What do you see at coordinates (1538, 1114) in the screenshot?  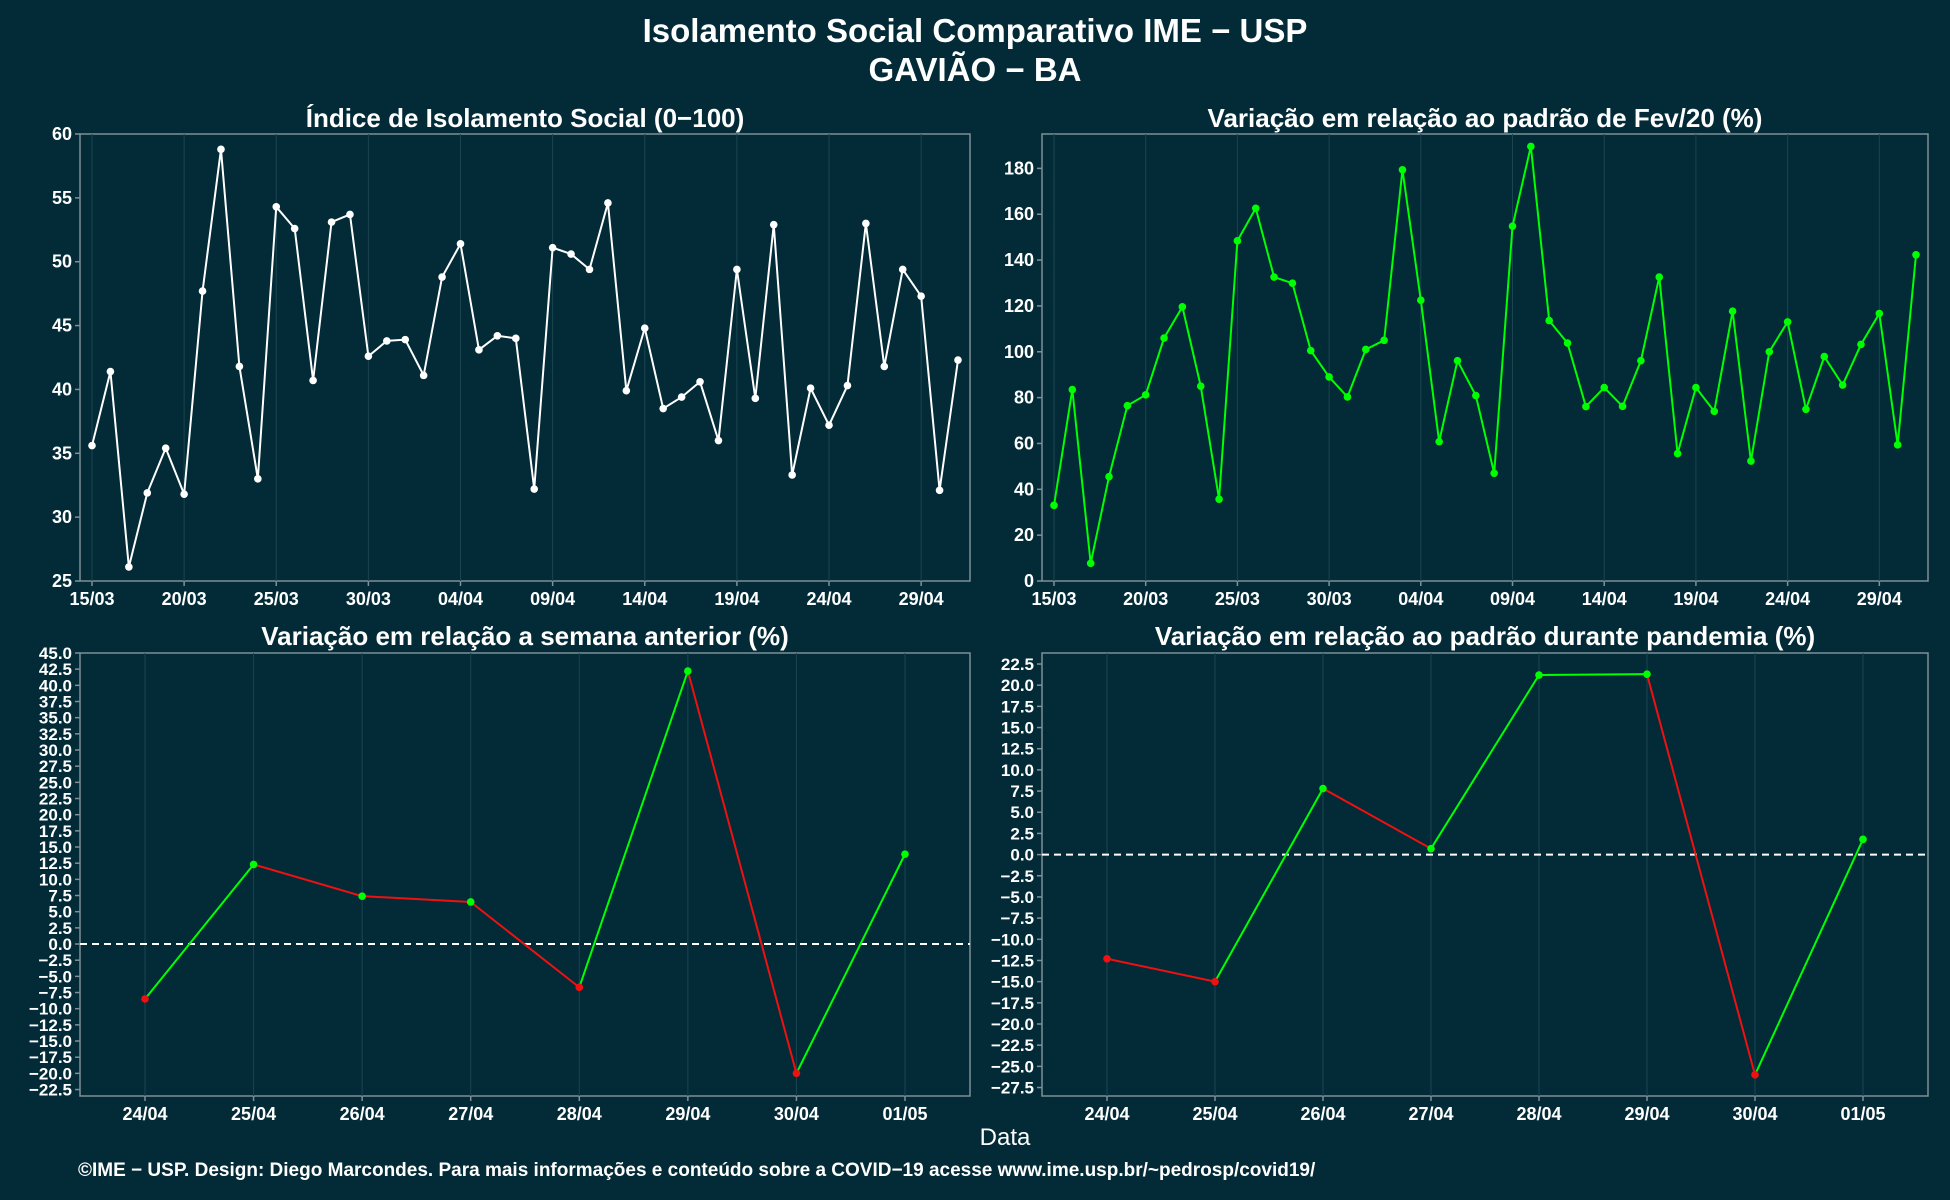 I see `x-tick-label: 28/04` at bounding box center [1538, 1114].